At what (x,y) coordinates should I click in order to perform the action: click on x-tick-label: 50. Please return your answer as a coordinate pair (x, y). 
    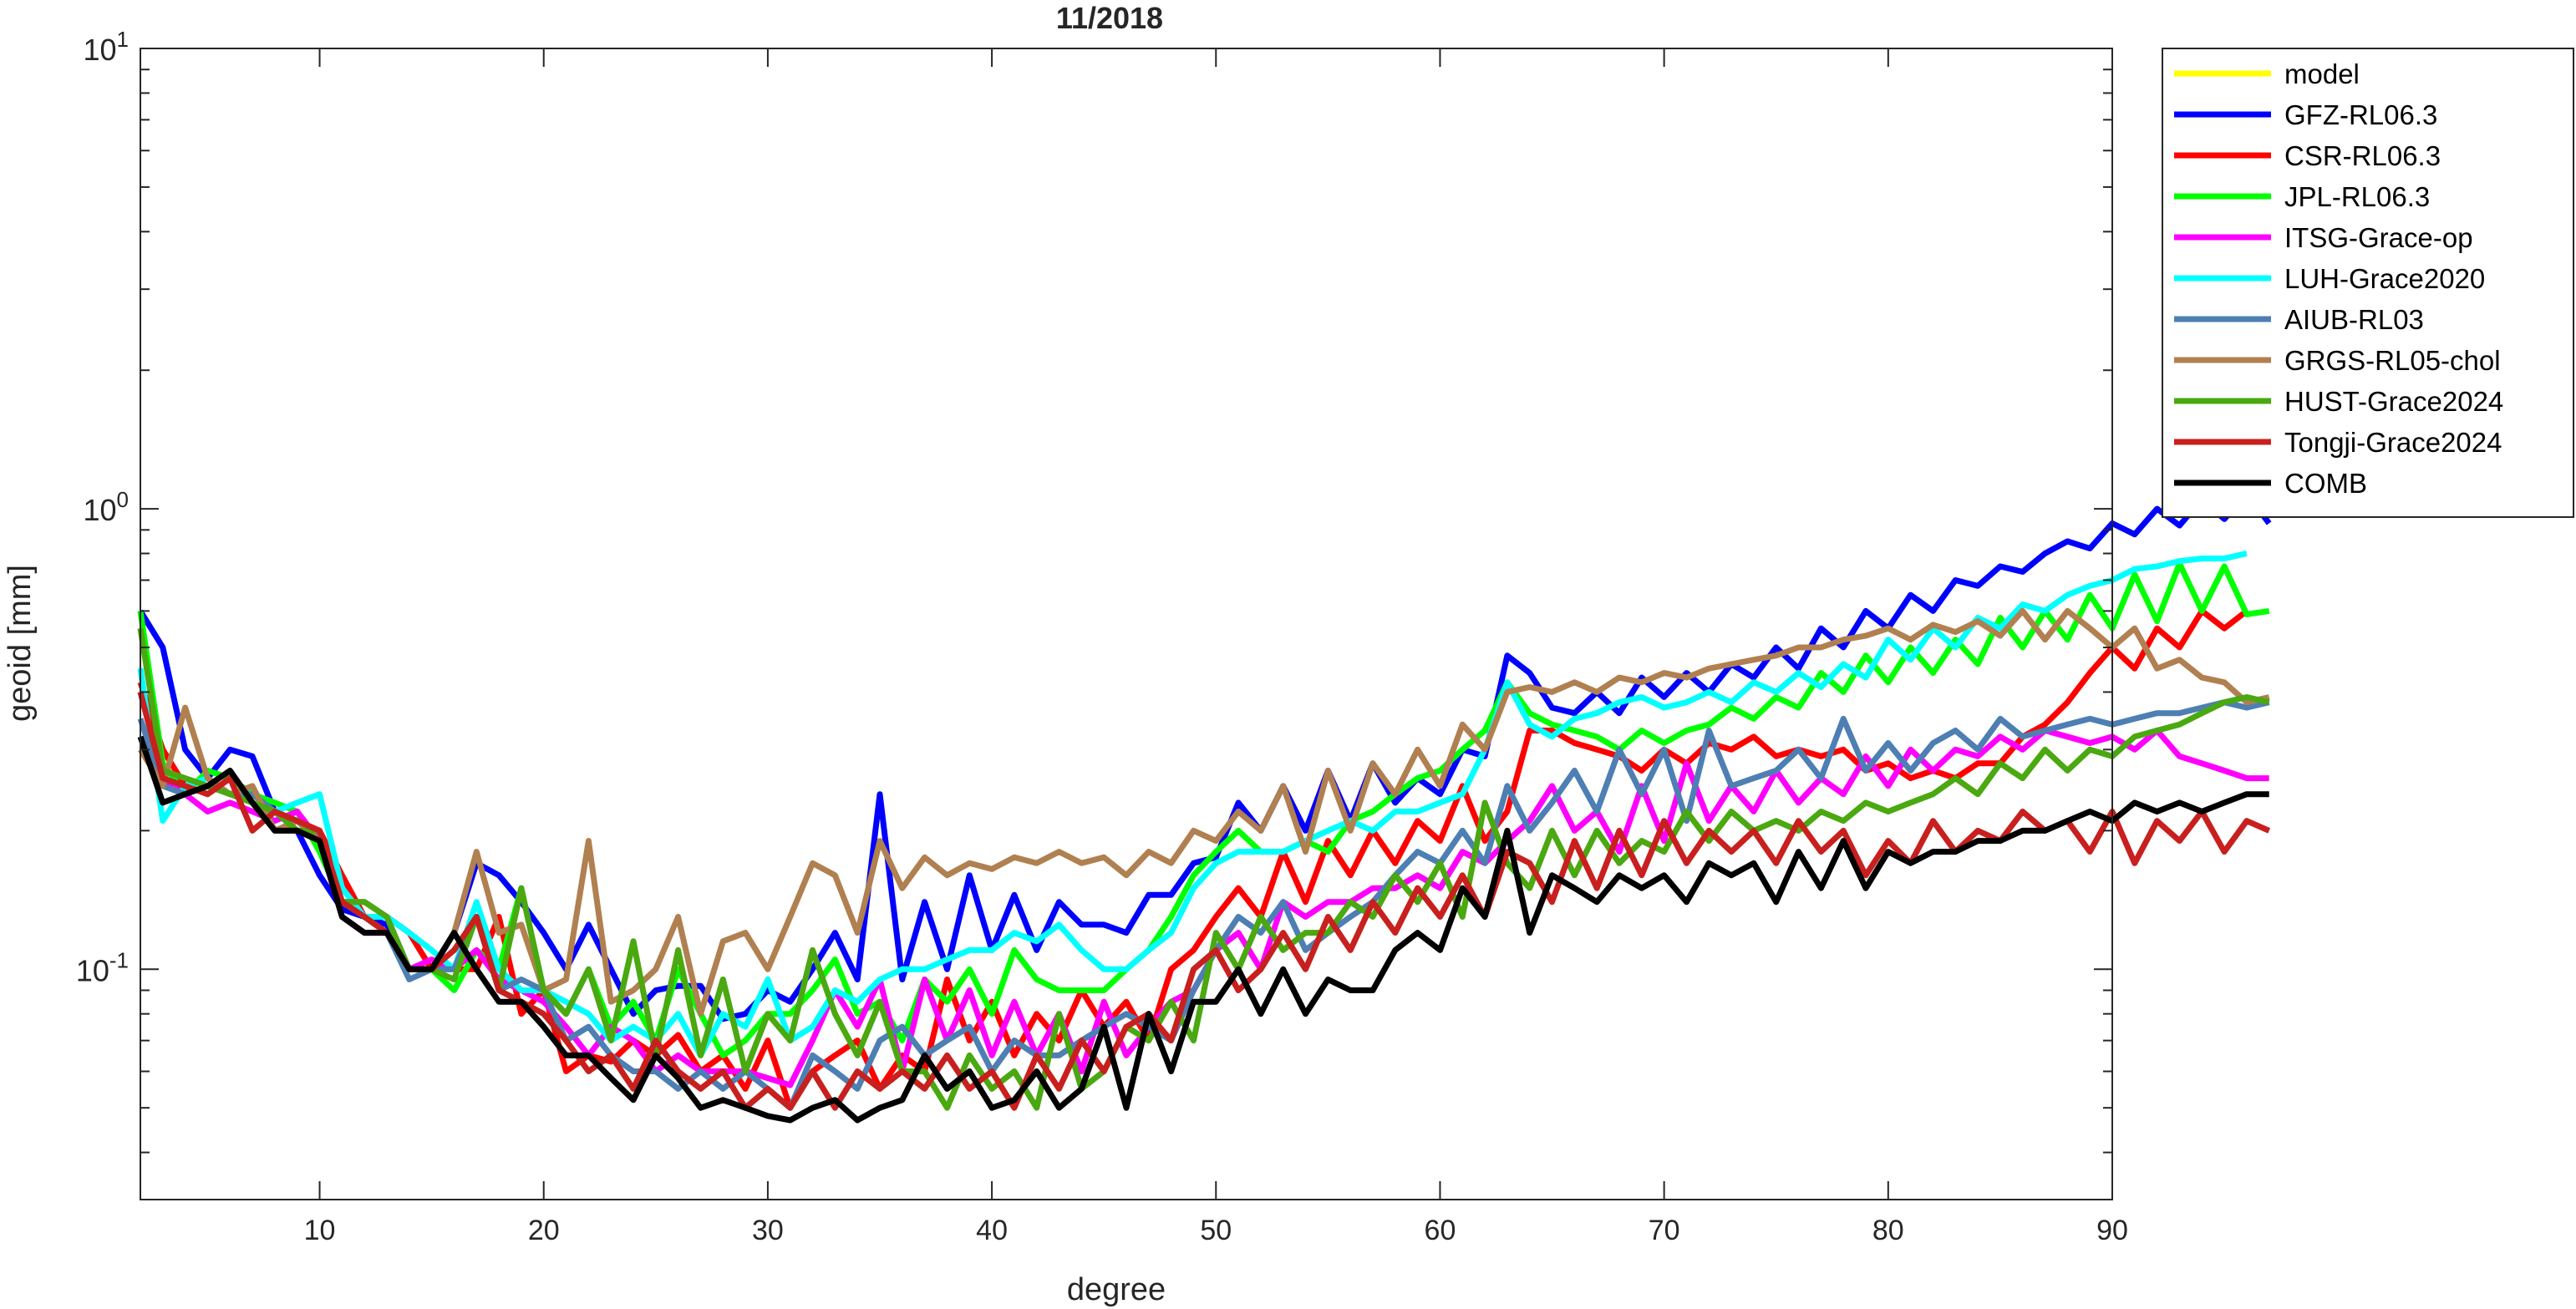
    Looking at the image, I should click on (1216, 1230).